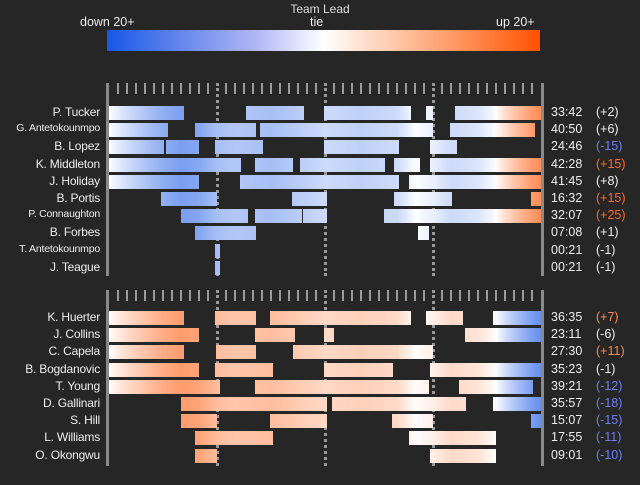  I want to click on player-name: P. Connaughton, so click(64, 214).